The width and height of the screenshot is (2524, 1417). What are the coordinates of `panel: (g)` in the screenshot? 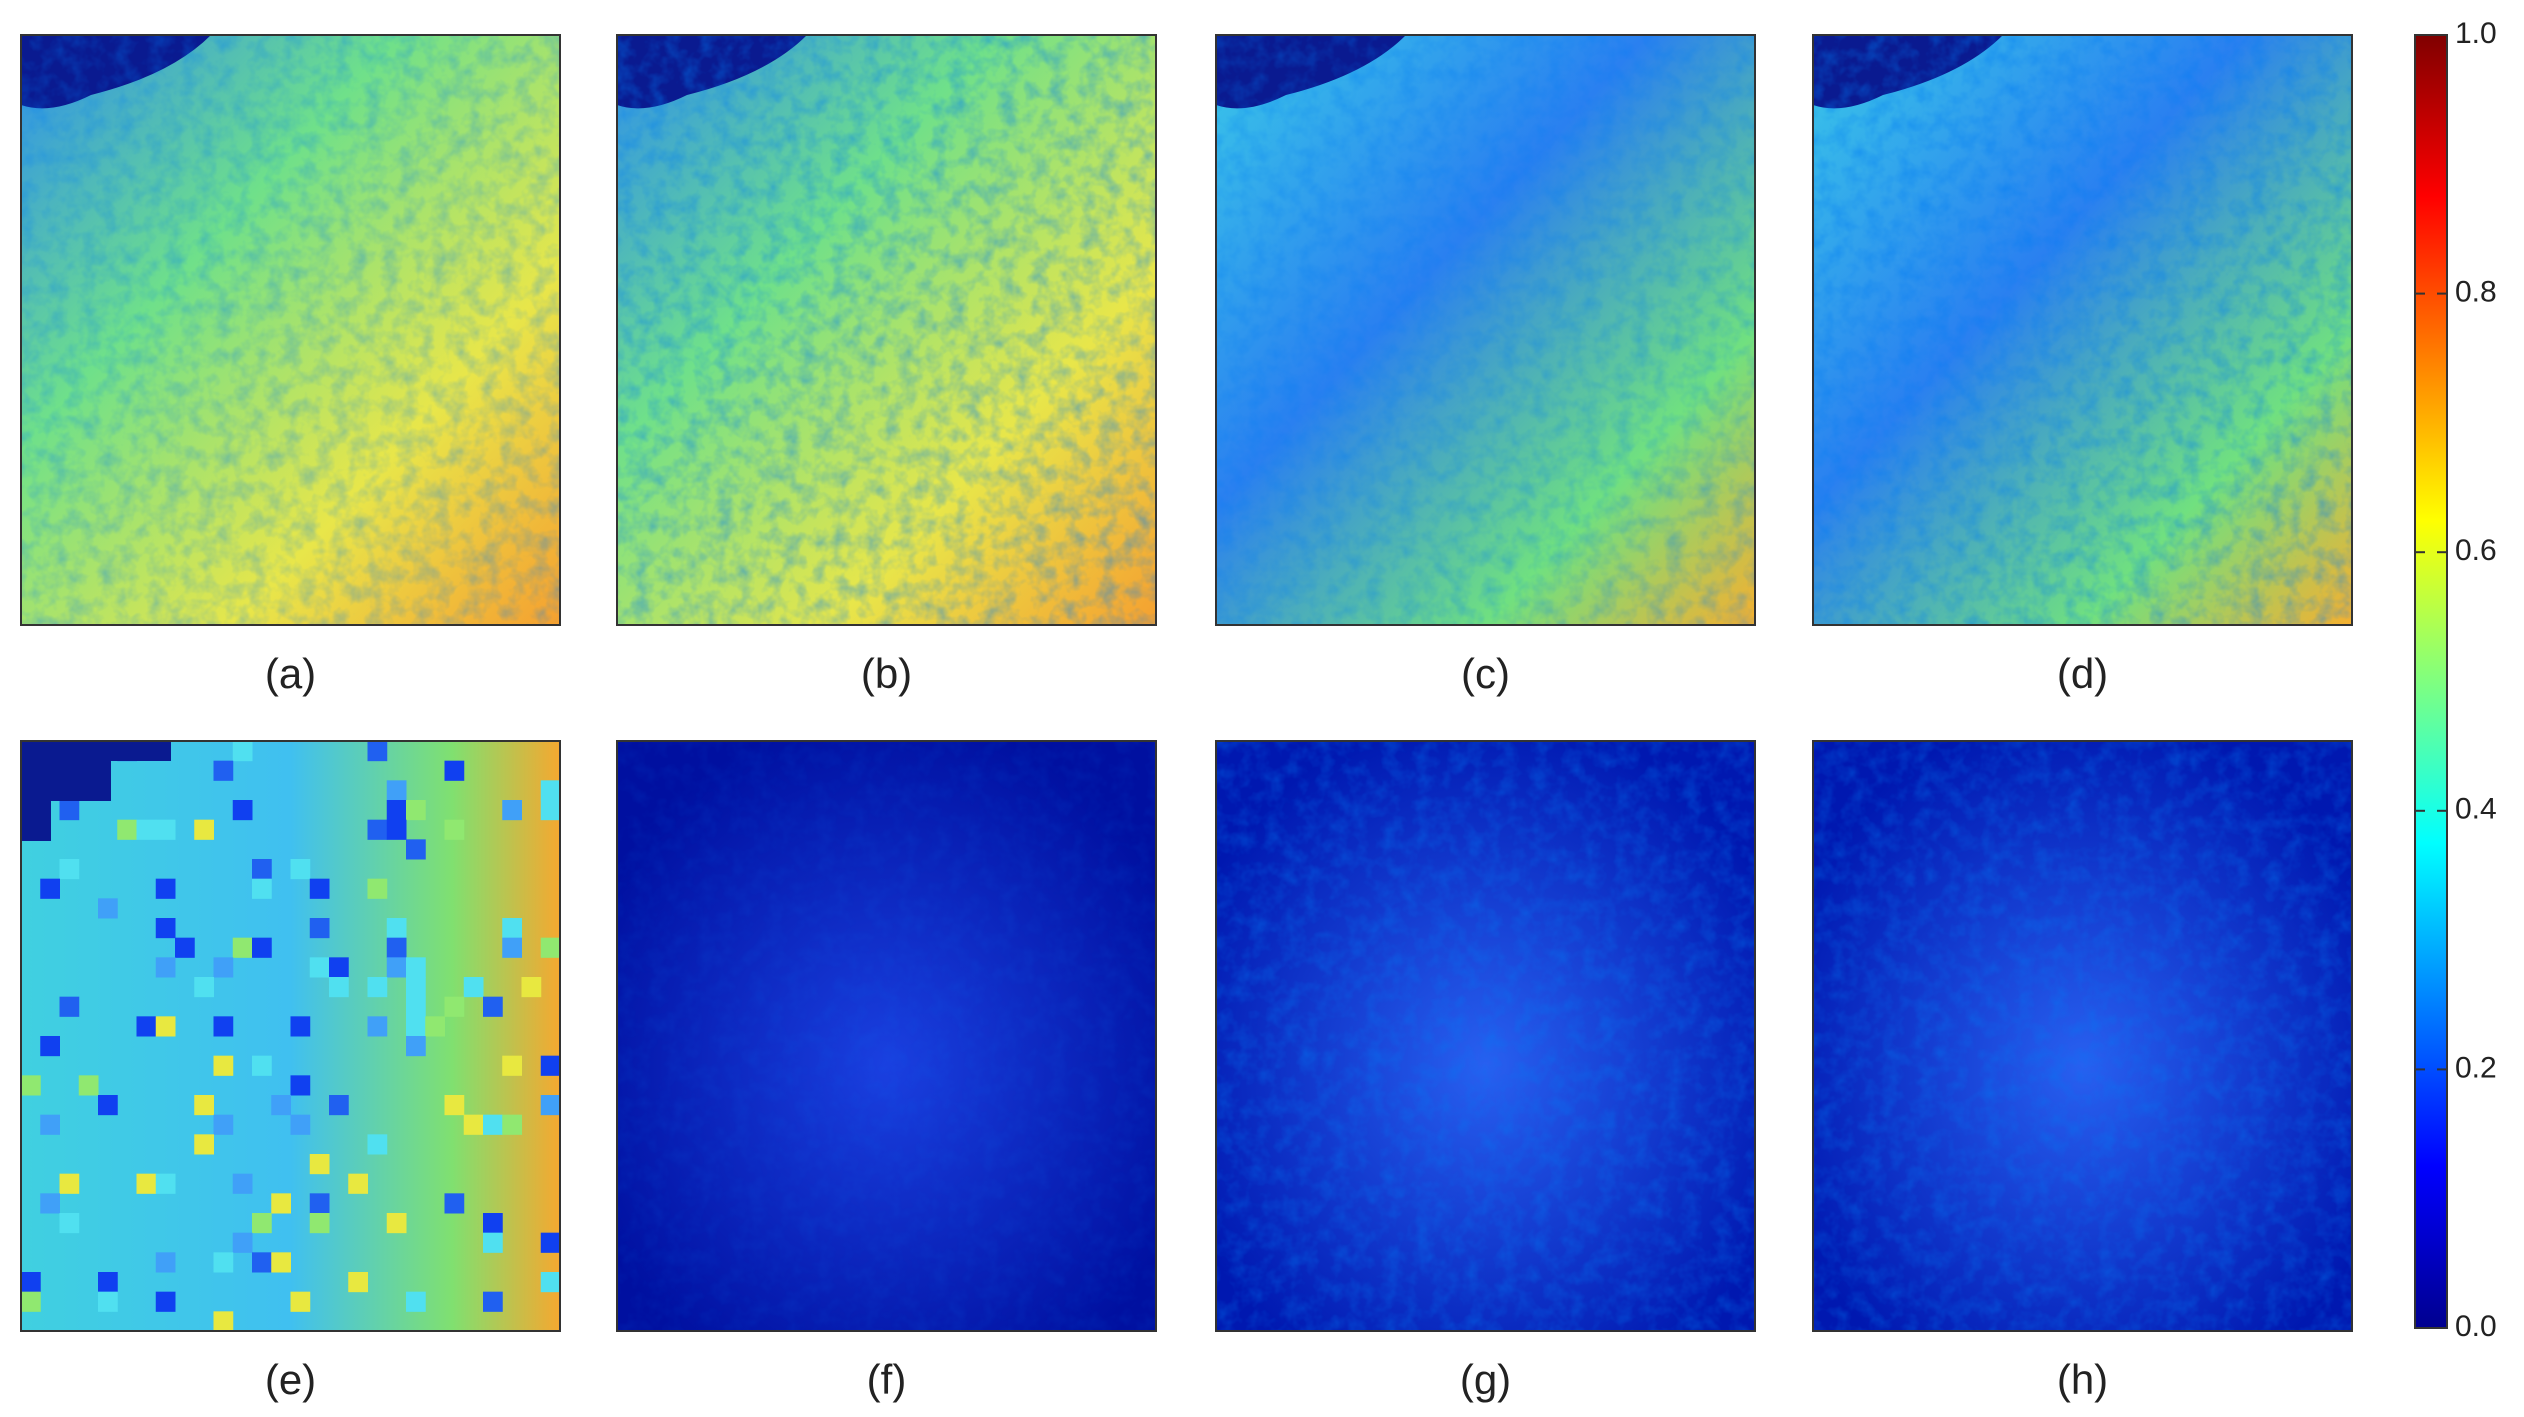 It's located at (1485, 1071).